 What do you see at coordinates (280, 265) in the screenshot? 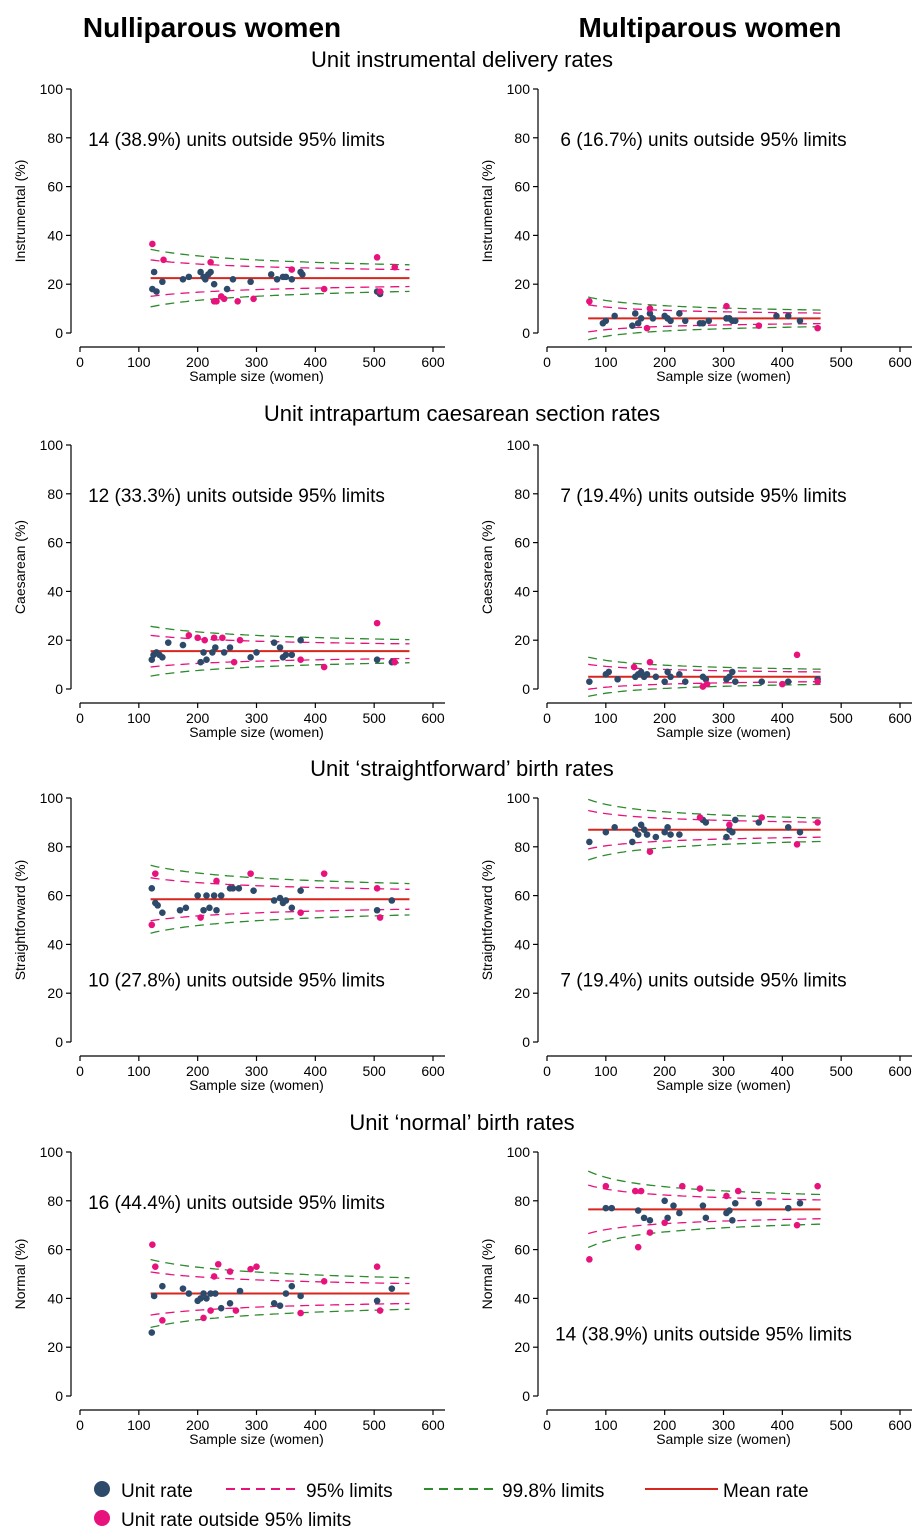
I see `95-limit-upper-line` at bounding box center [280, 265].